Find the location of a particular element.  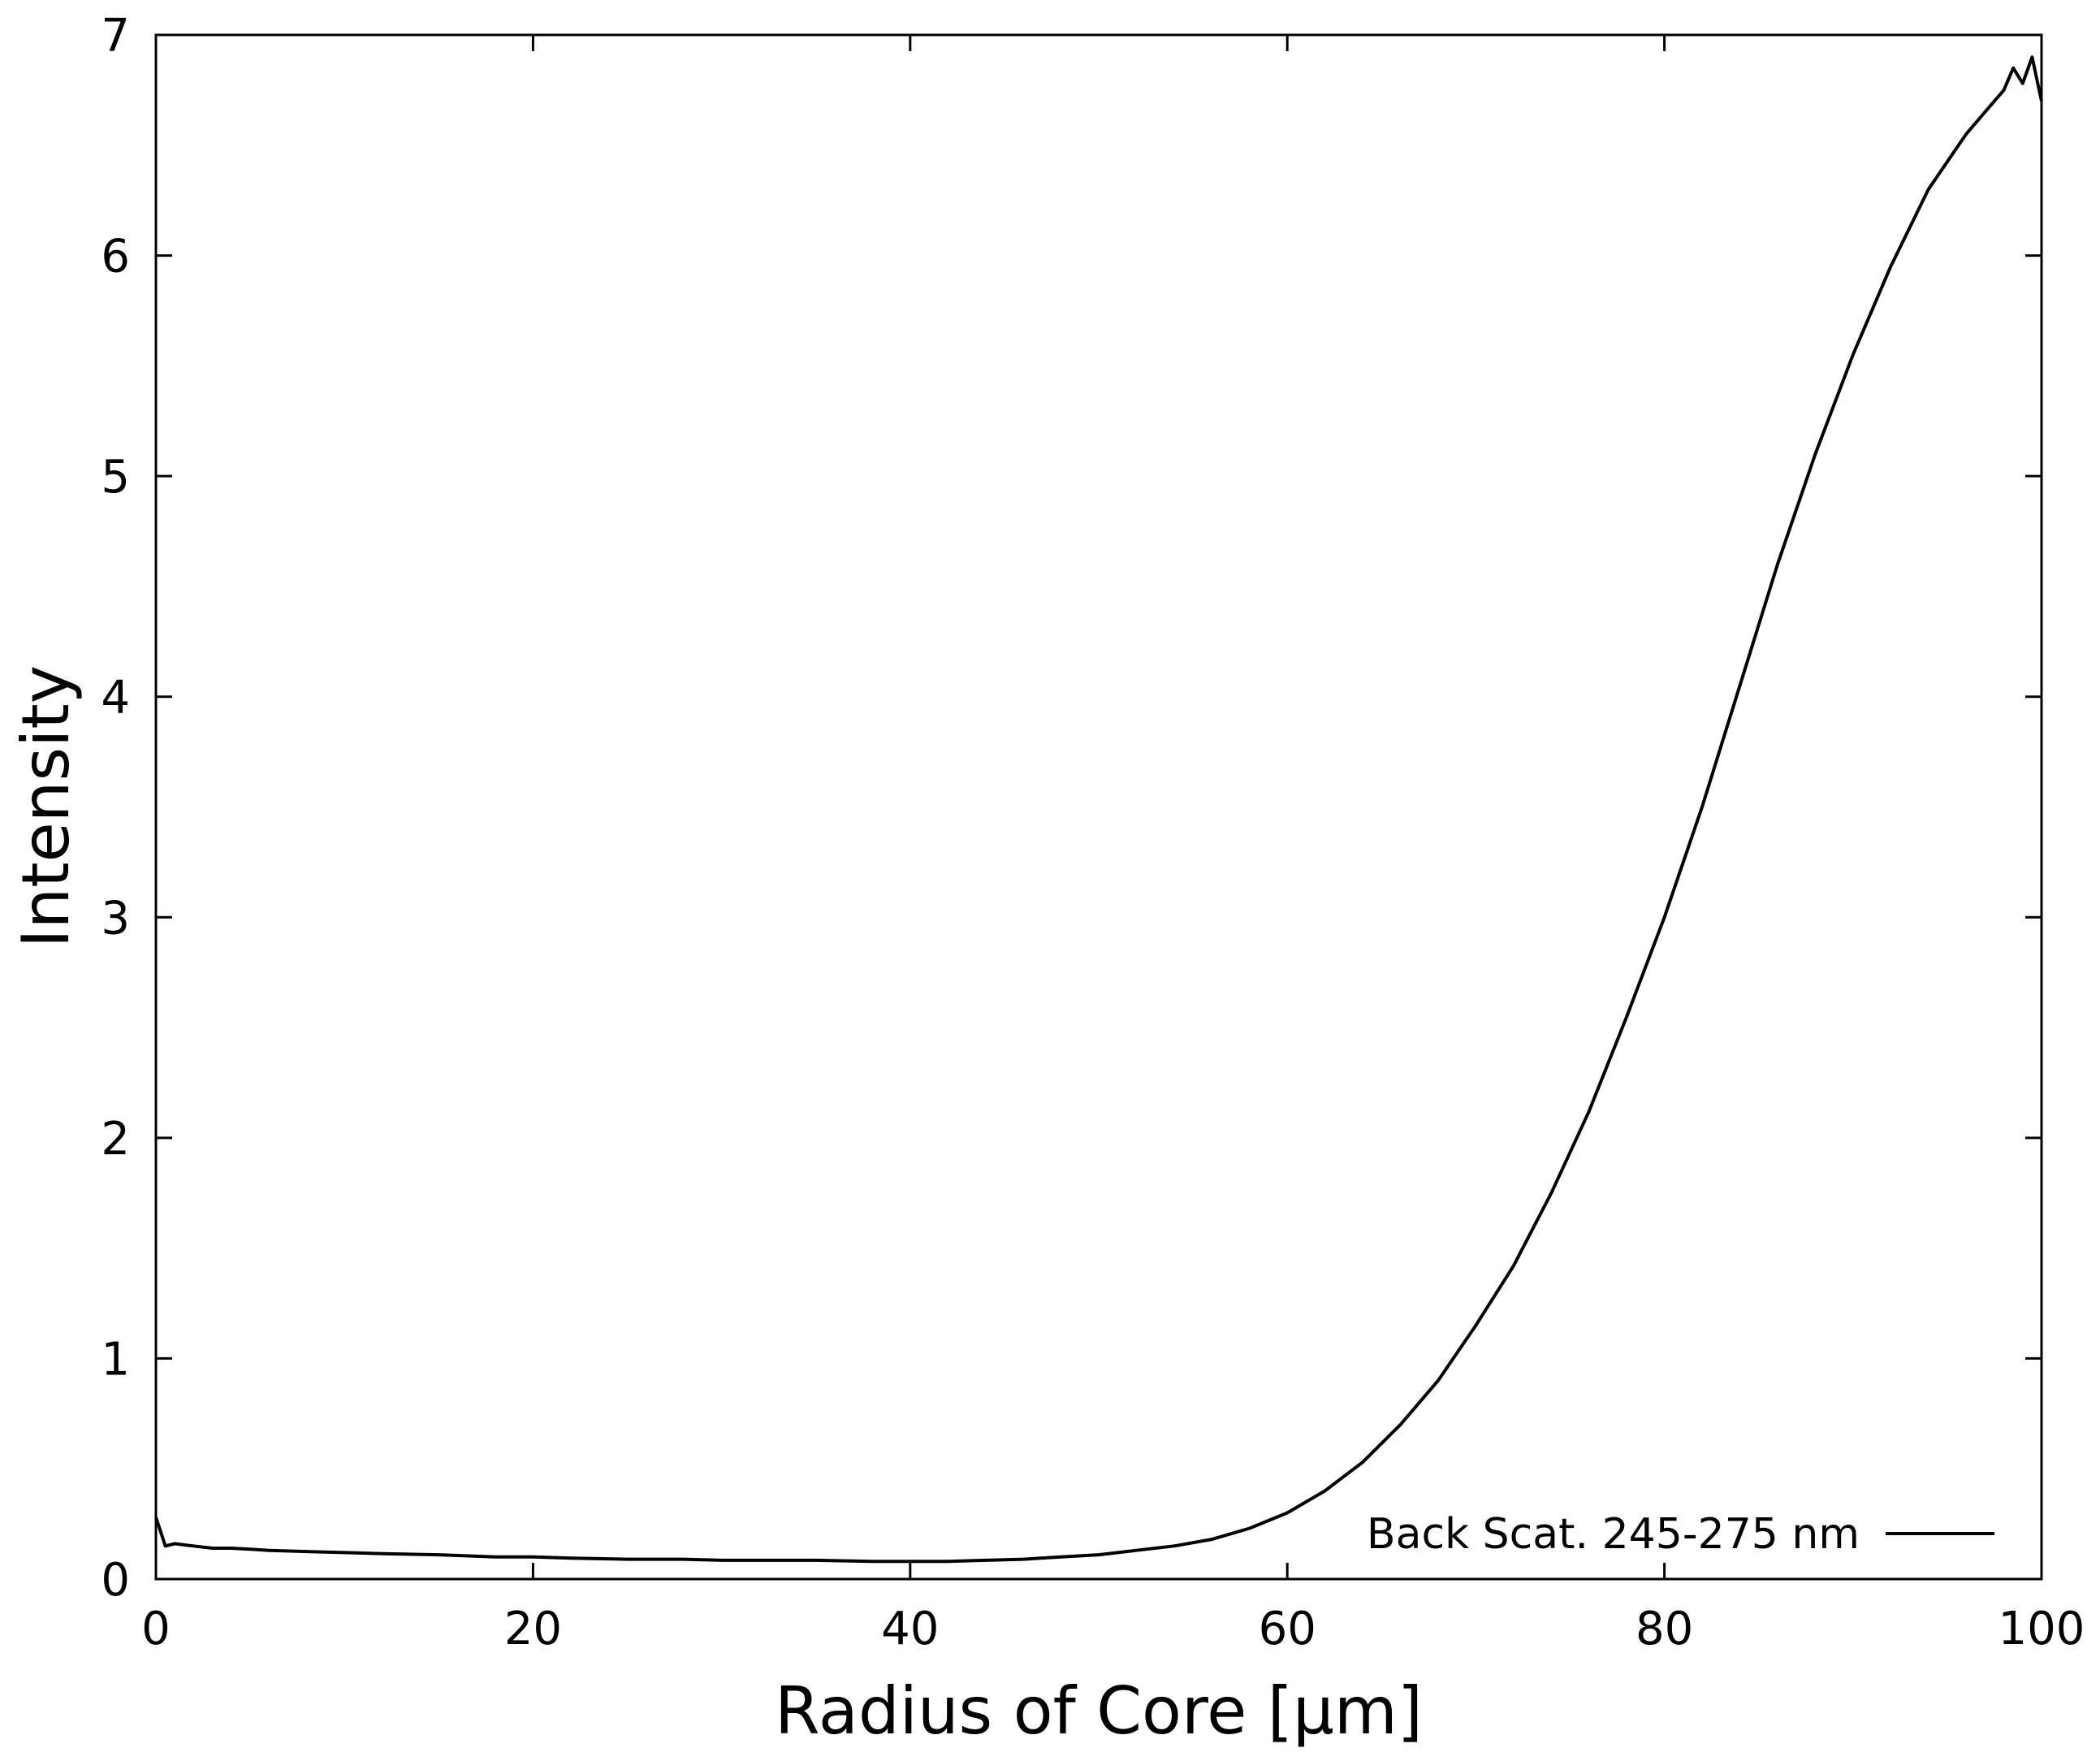

x-tick-label: 0 is located at coordinates (156, 1629).